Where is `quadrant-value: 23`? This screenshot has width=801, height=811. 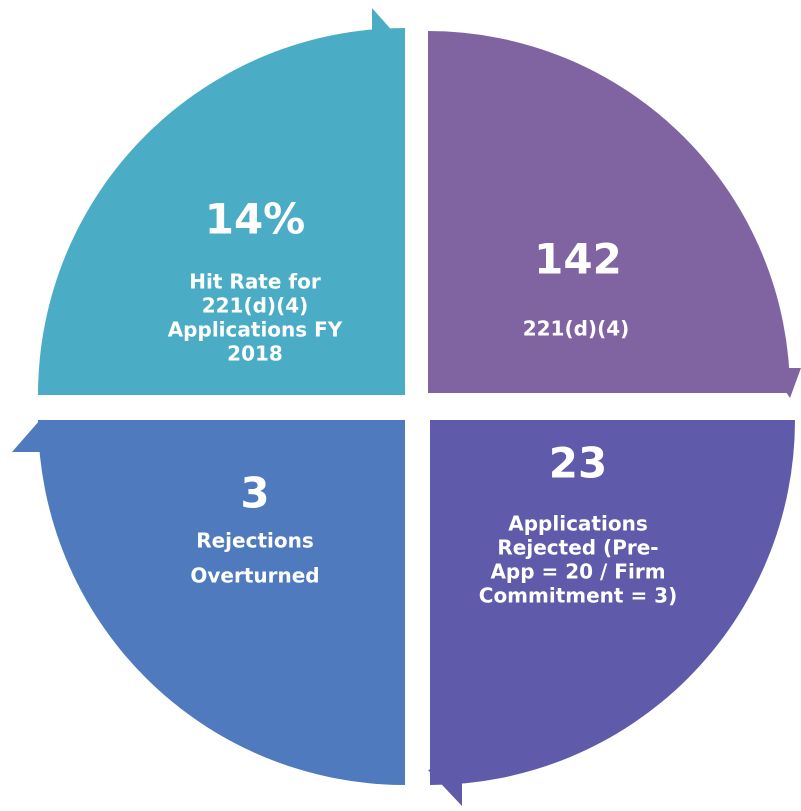
quadrant-value: 23 is located at coordinates (578, 463).